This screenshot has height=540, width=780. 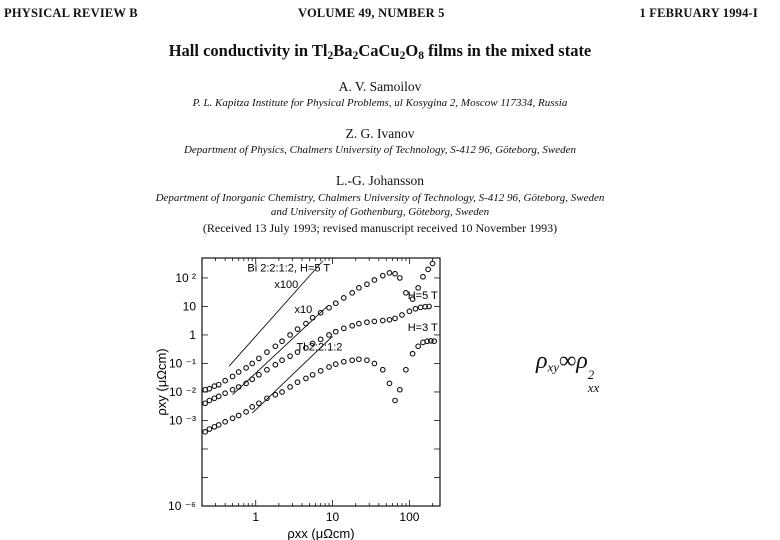 What do you see at coordinates (288, 268) in the screenshot?
I see `chart-annotation: Bi 2:2:1:2, H=5 T` at bounding box center [288, 268].